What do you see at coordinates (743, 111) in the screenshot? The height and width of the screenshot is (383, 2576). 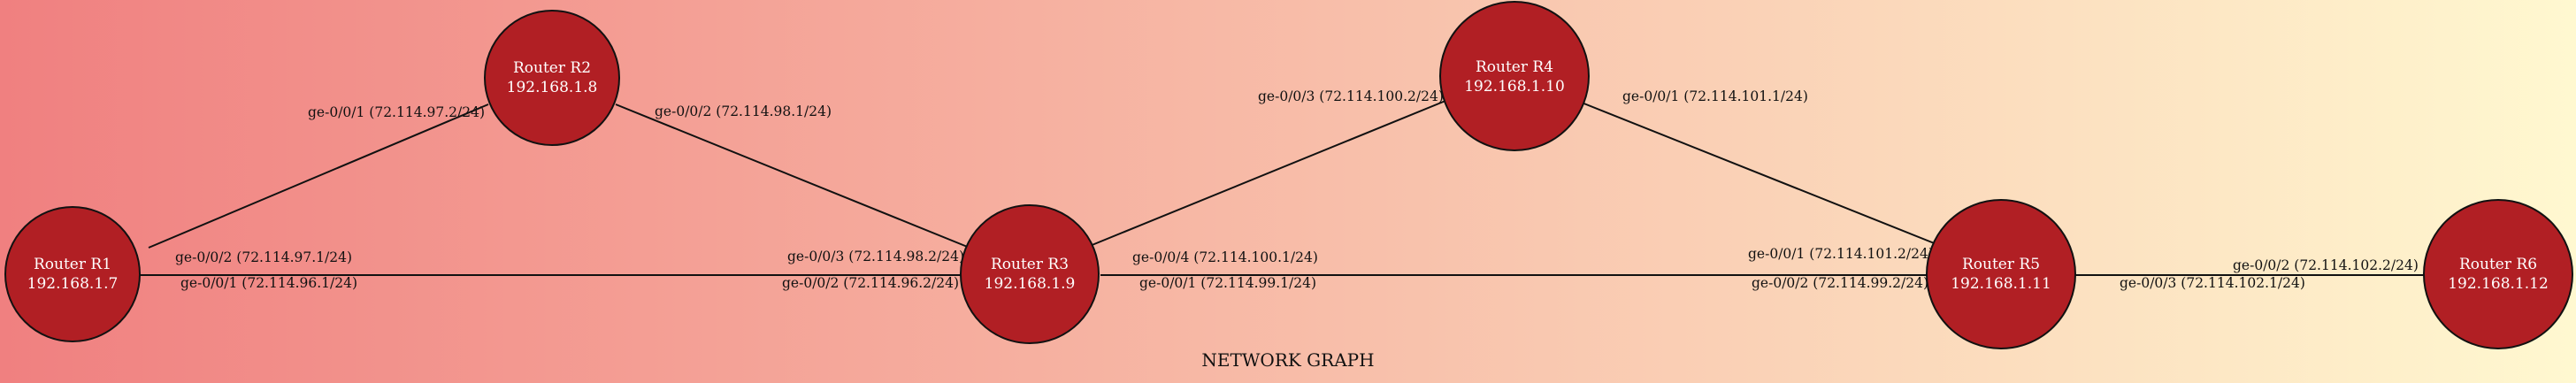 I see `edge-label-r2-r3-from: ge-0/0/2 (72.114.98.1/24)` at bounding box center [743, 111].